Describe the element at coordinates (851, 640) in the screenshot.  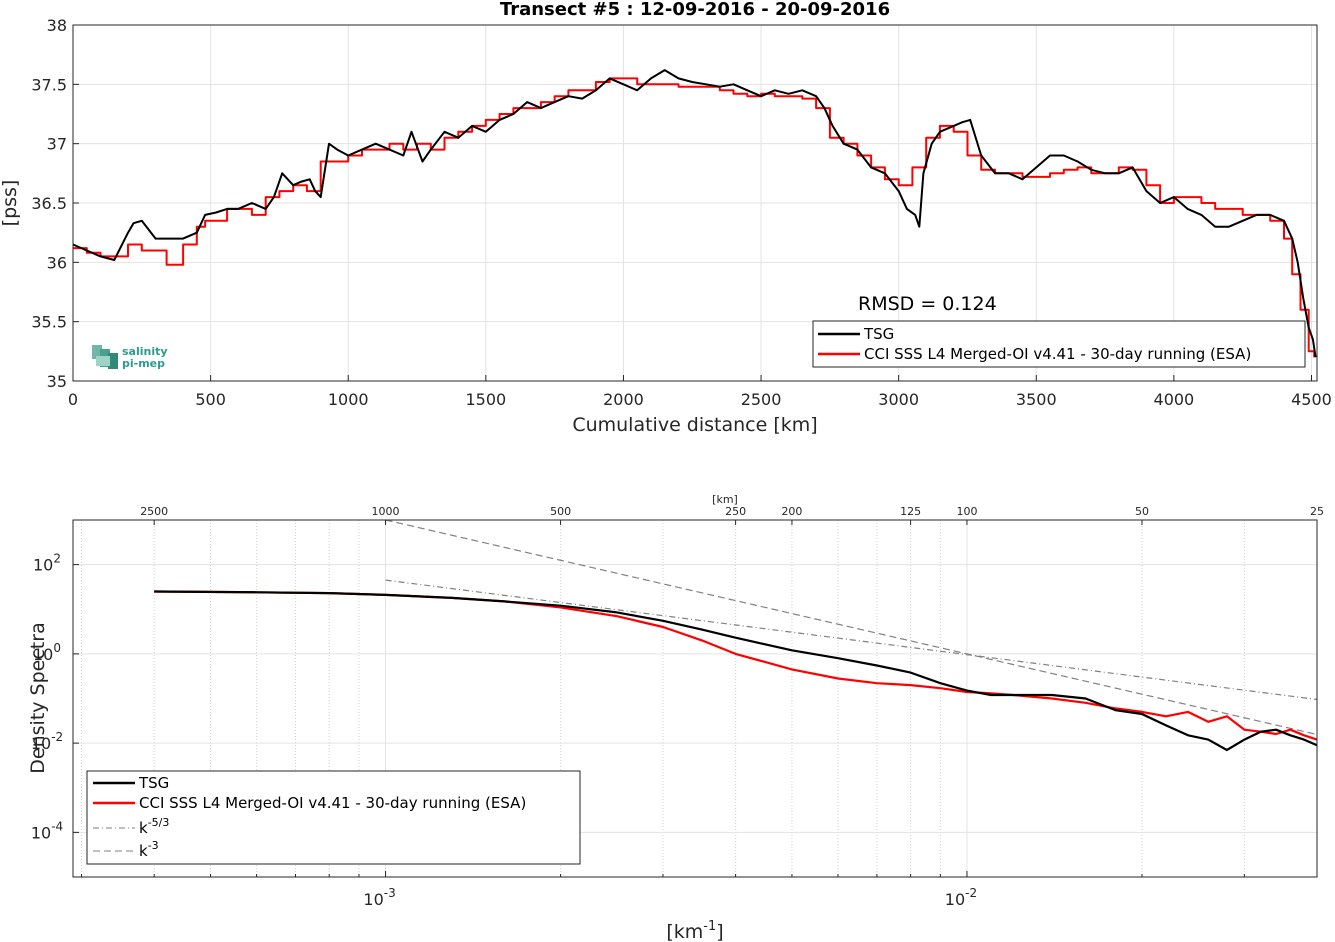
I see `bottom-series-line-k53` at that location.